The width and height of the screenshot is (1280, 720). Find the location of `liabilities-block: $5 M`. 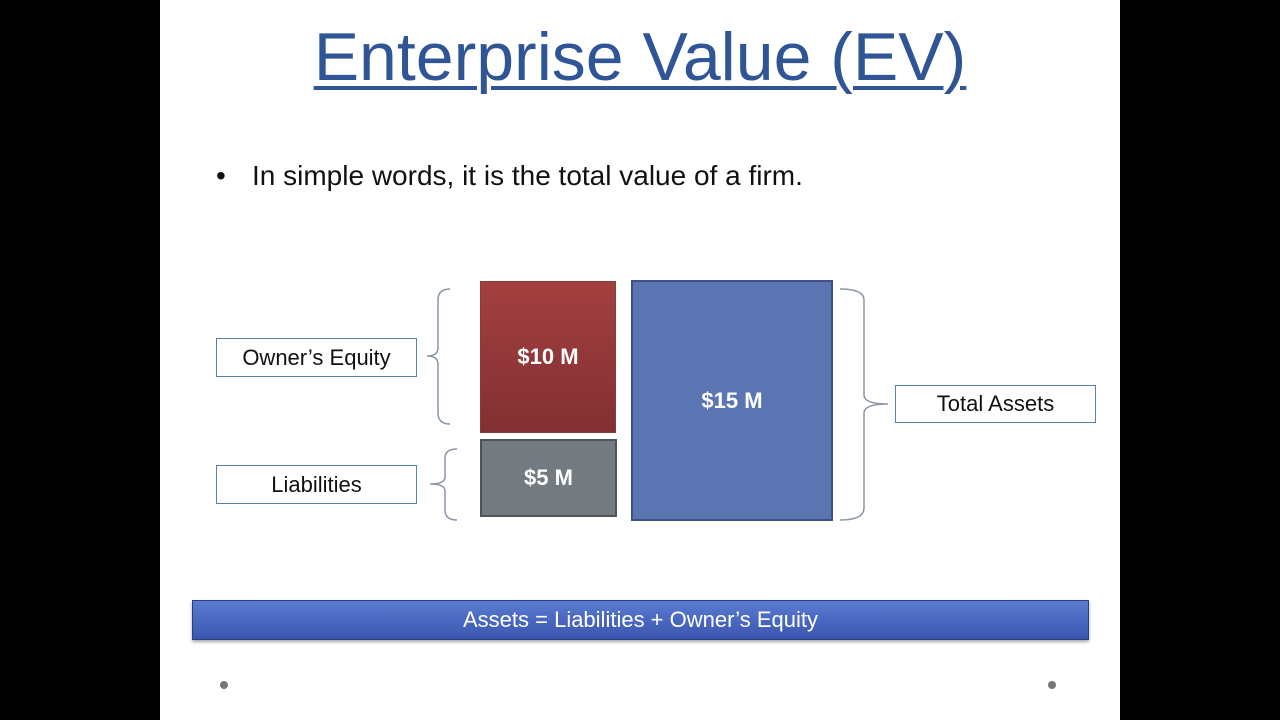

liabilities-block: $5 M is located at coordinates (548, 478).